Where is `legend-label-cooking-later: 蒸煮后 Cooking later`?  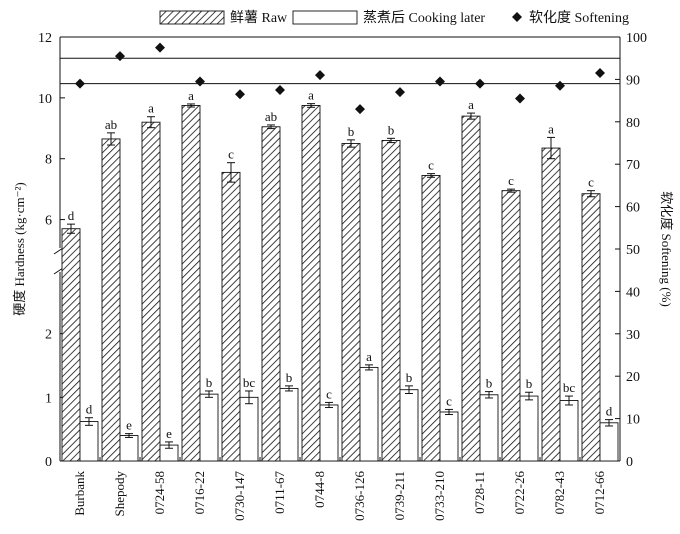
legend-label-cooking-later: 蒸煮后 Cooking later is located at coordinates (424, 18).